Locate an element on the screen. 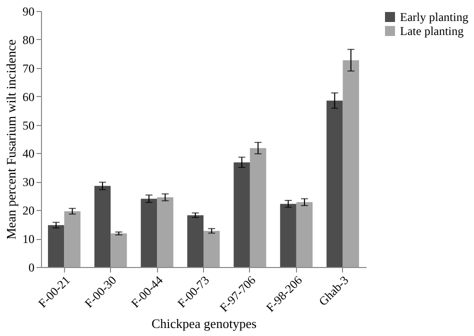 The height and width of the screenshot is (336, 474). y-tick-label: 10 is located at coordinates (28, 239).